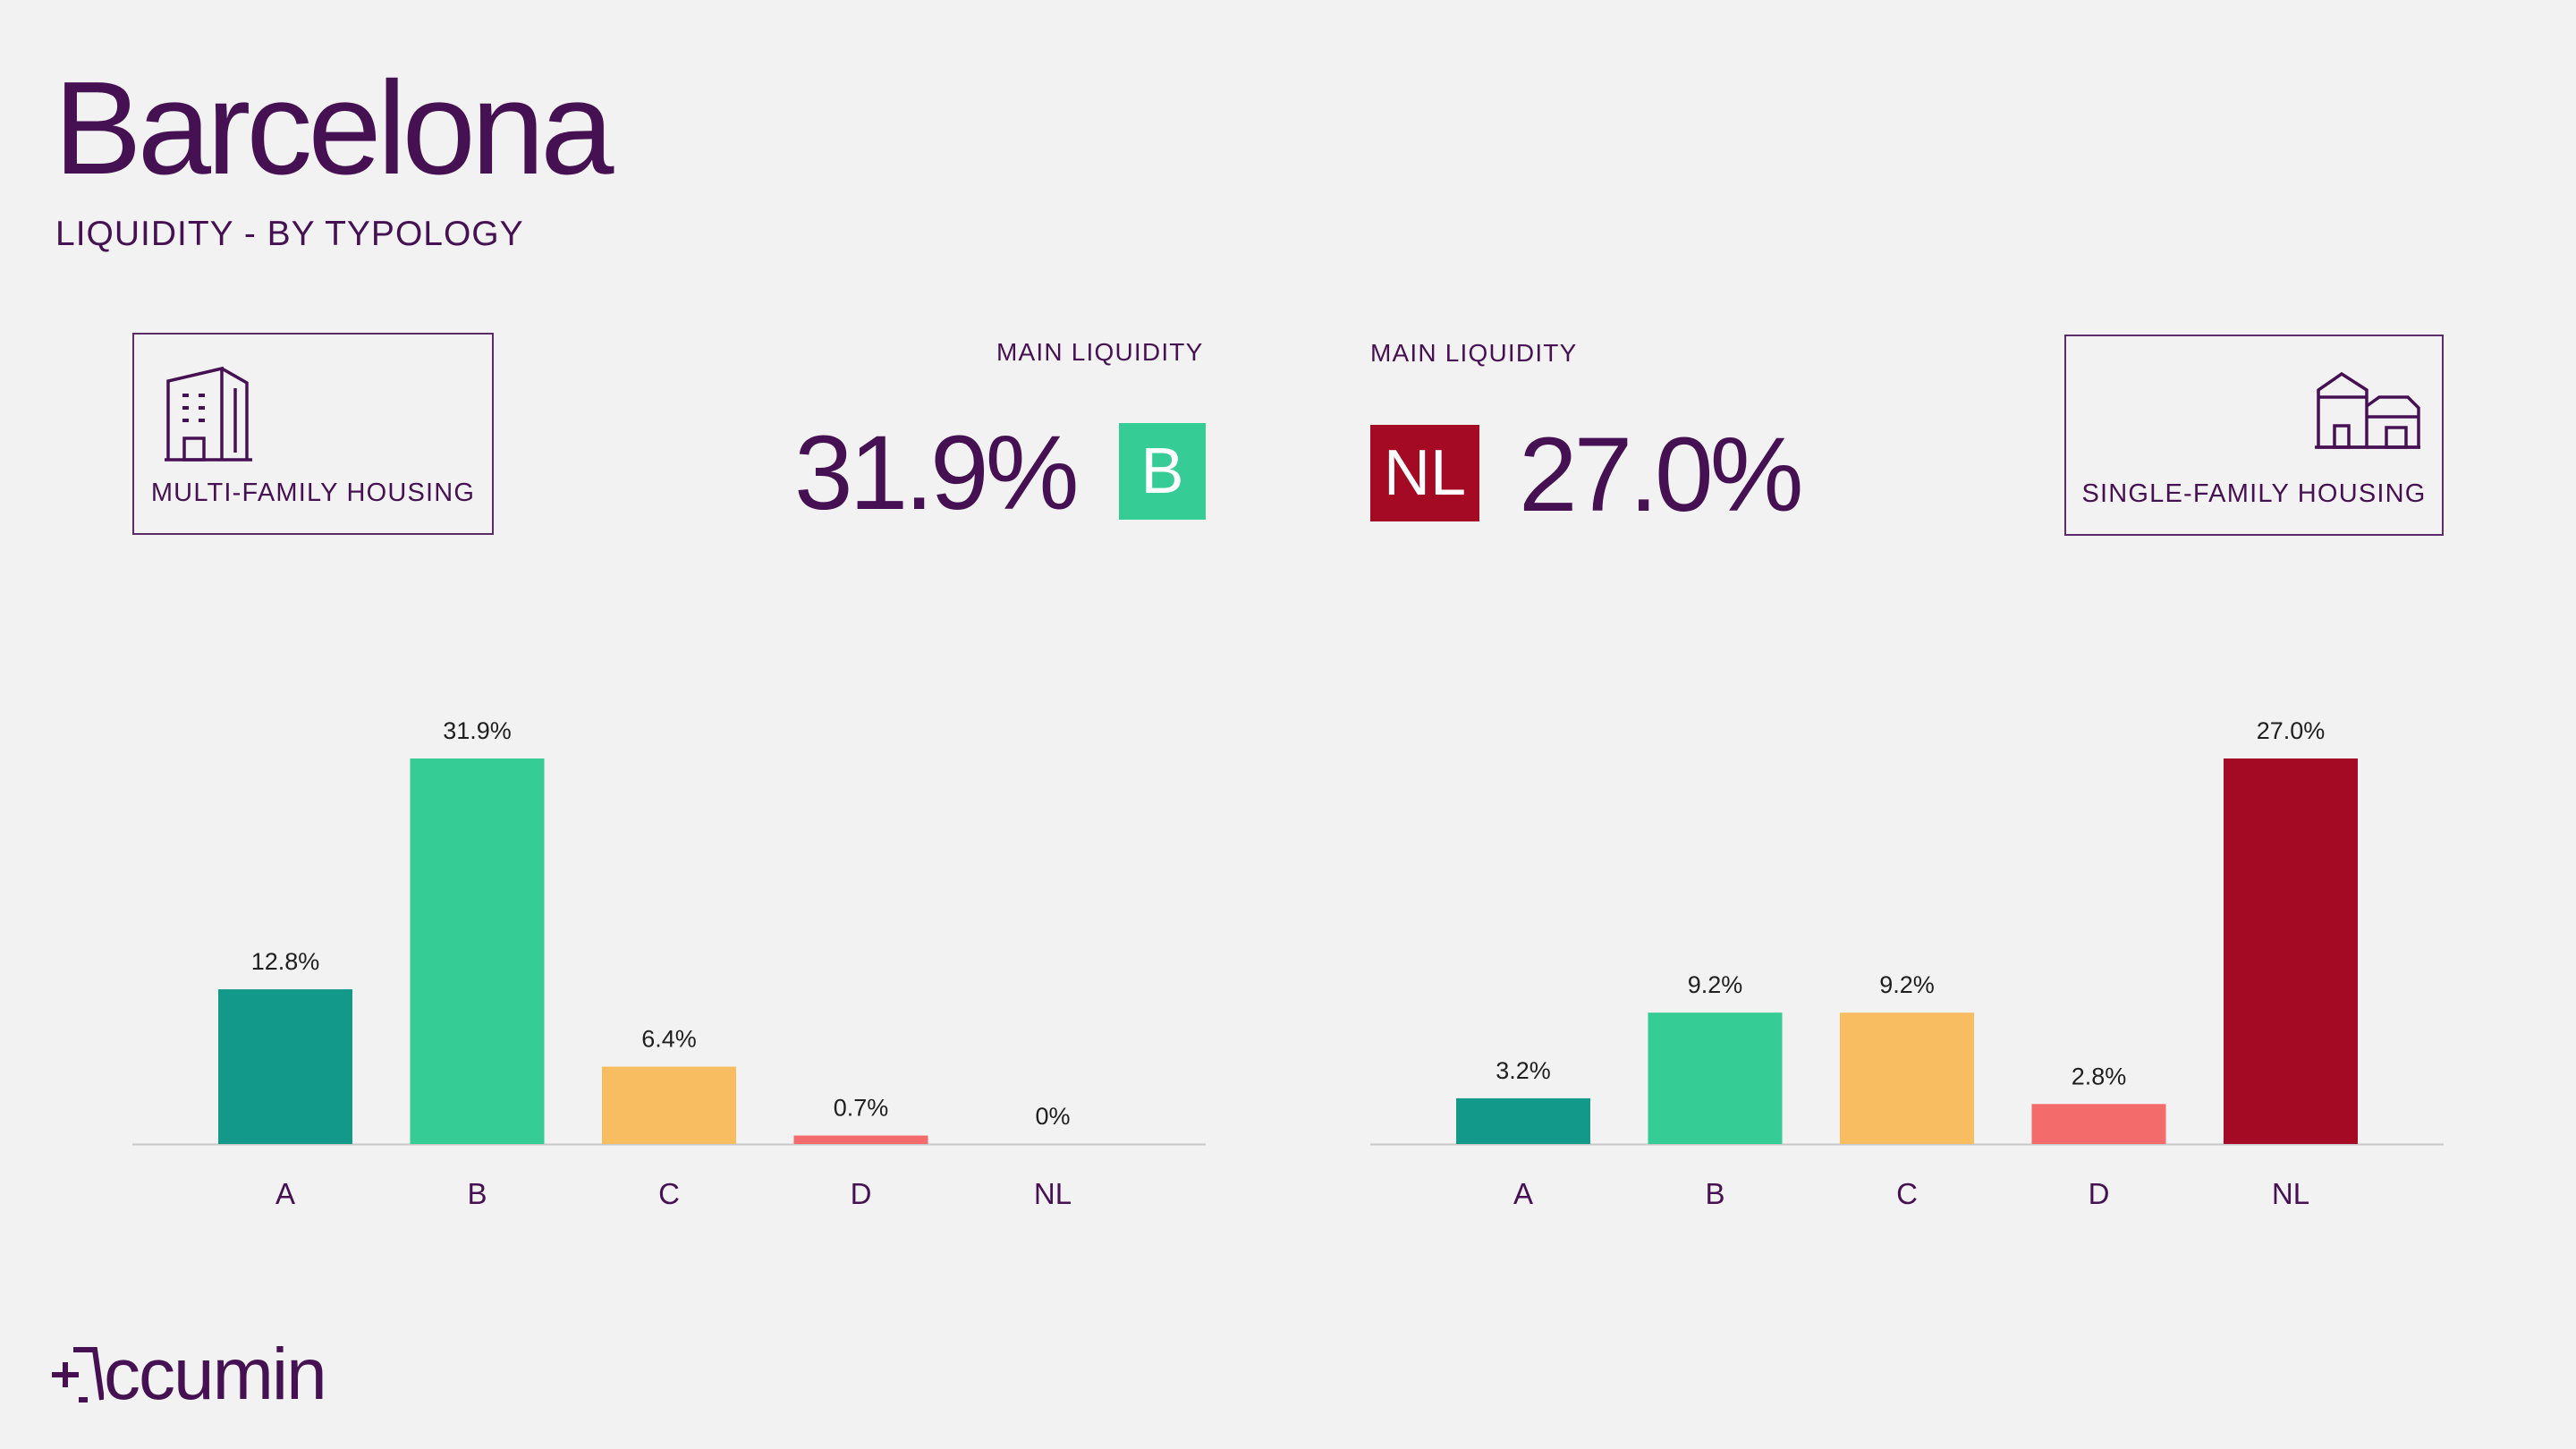 The width and height of the screenshot is (2576, 1449). What do you see at coordinates (937, 473) in the screenshot?
I see `left-main-liquidity-value: 31.9%` at bounding box center [937, 473].